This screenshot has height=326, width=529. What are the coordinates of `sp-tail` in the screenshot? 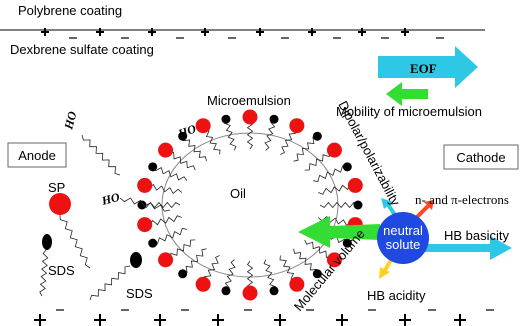 It's located at (75, 241).